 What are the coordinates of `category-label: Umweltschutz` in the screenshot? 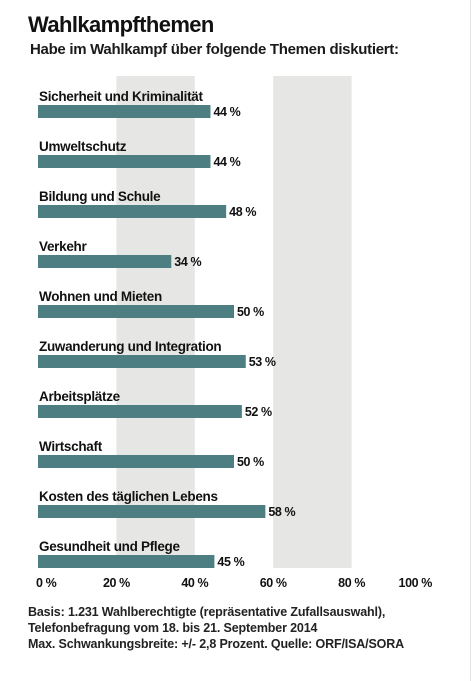 It's located at (83, 146).